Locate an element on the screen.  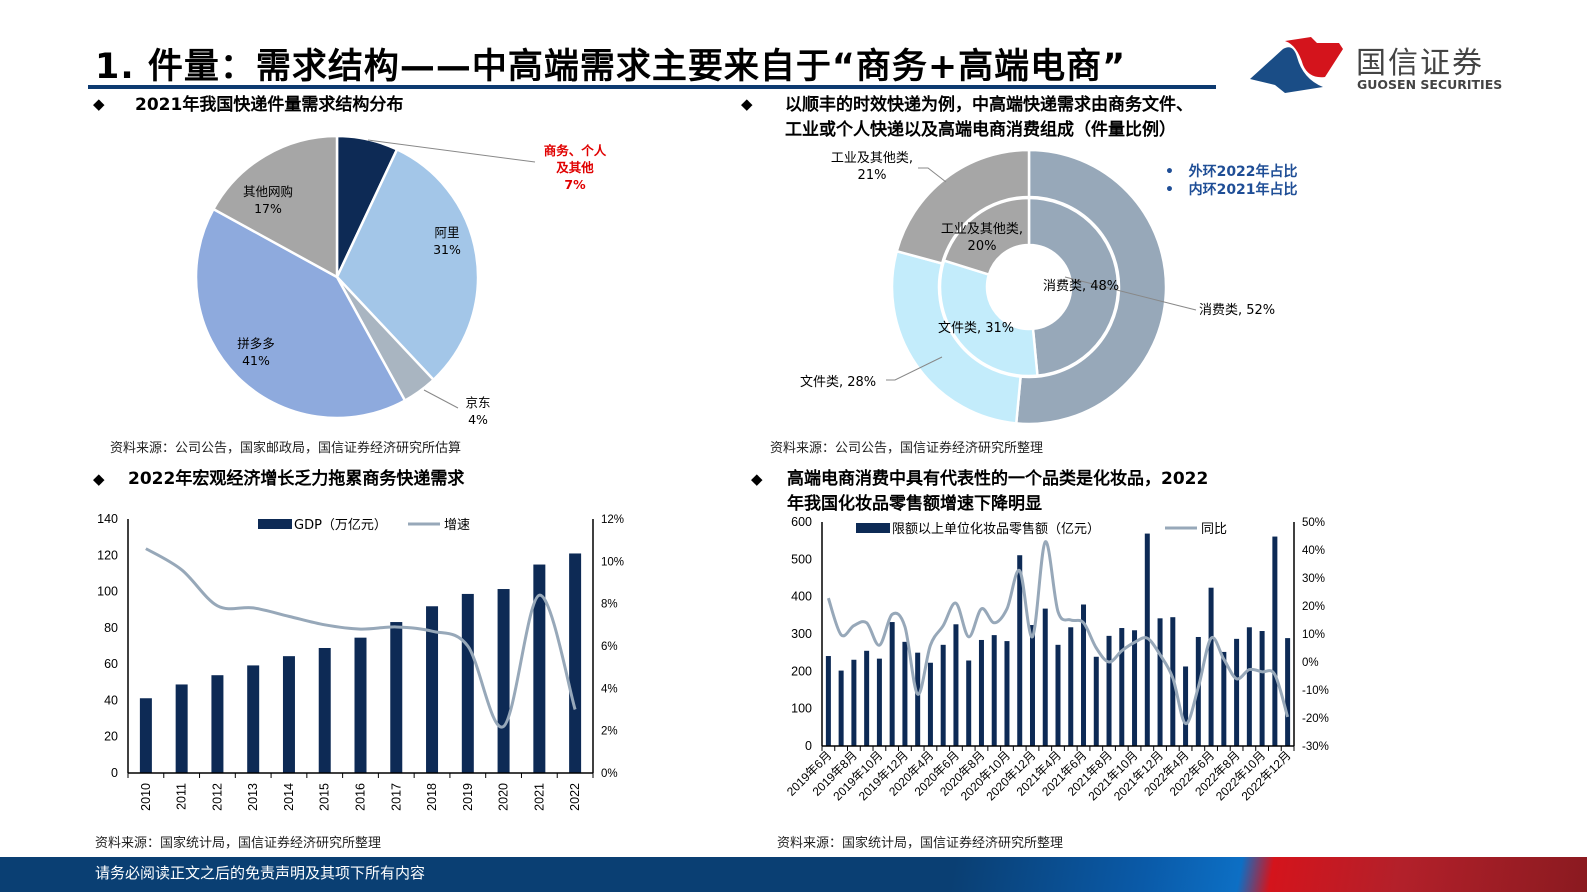
growth-line is located at coordinates (1058, 633).